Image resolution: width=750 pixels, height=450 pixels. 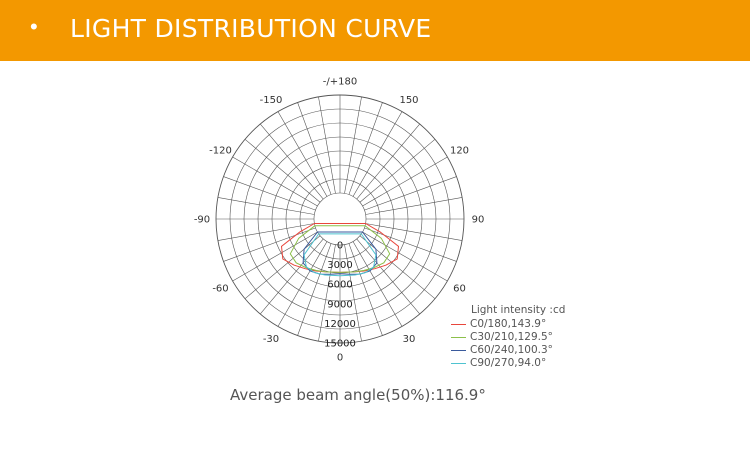 What do you see at coordinates (459, 151) in the screenshot?
I see `angle-label: 120` at bounding box center [459, 151].